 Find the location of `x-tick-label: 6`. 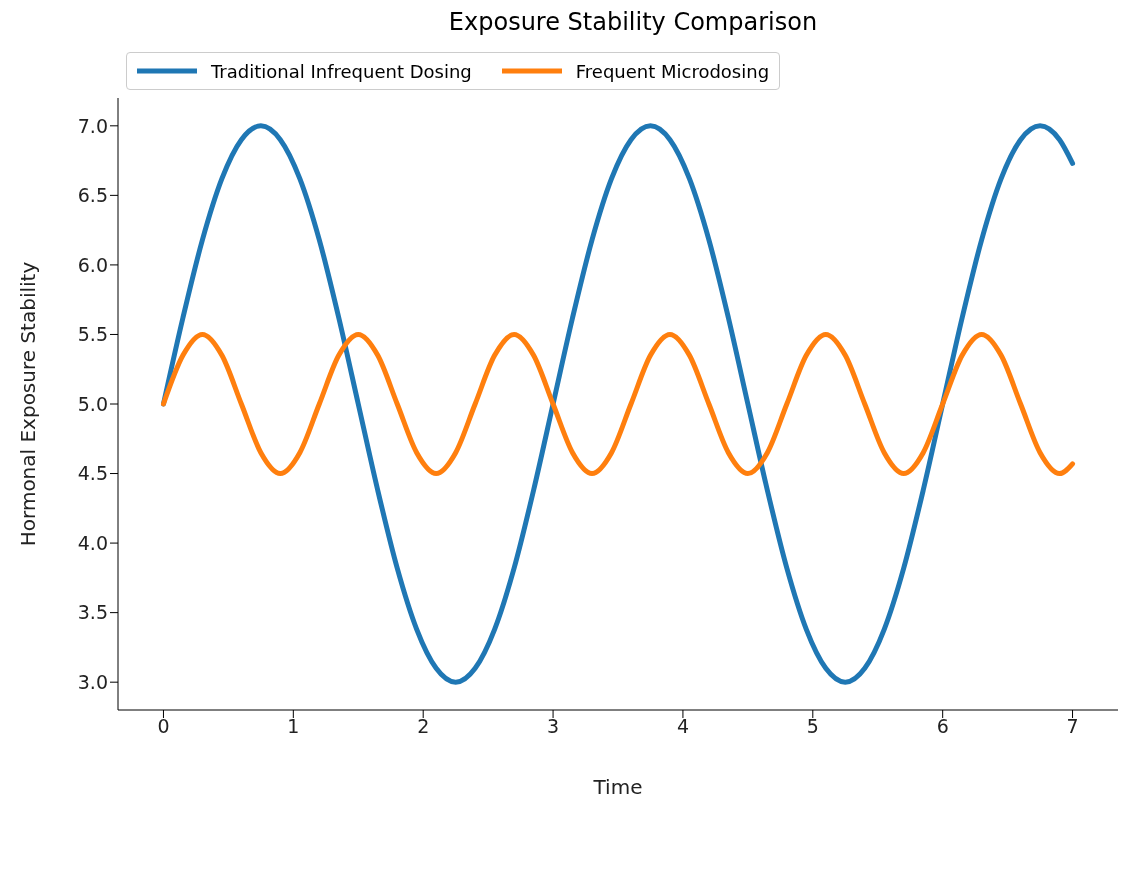

x-tick-label: 6 is located at coordinates (942, 726).